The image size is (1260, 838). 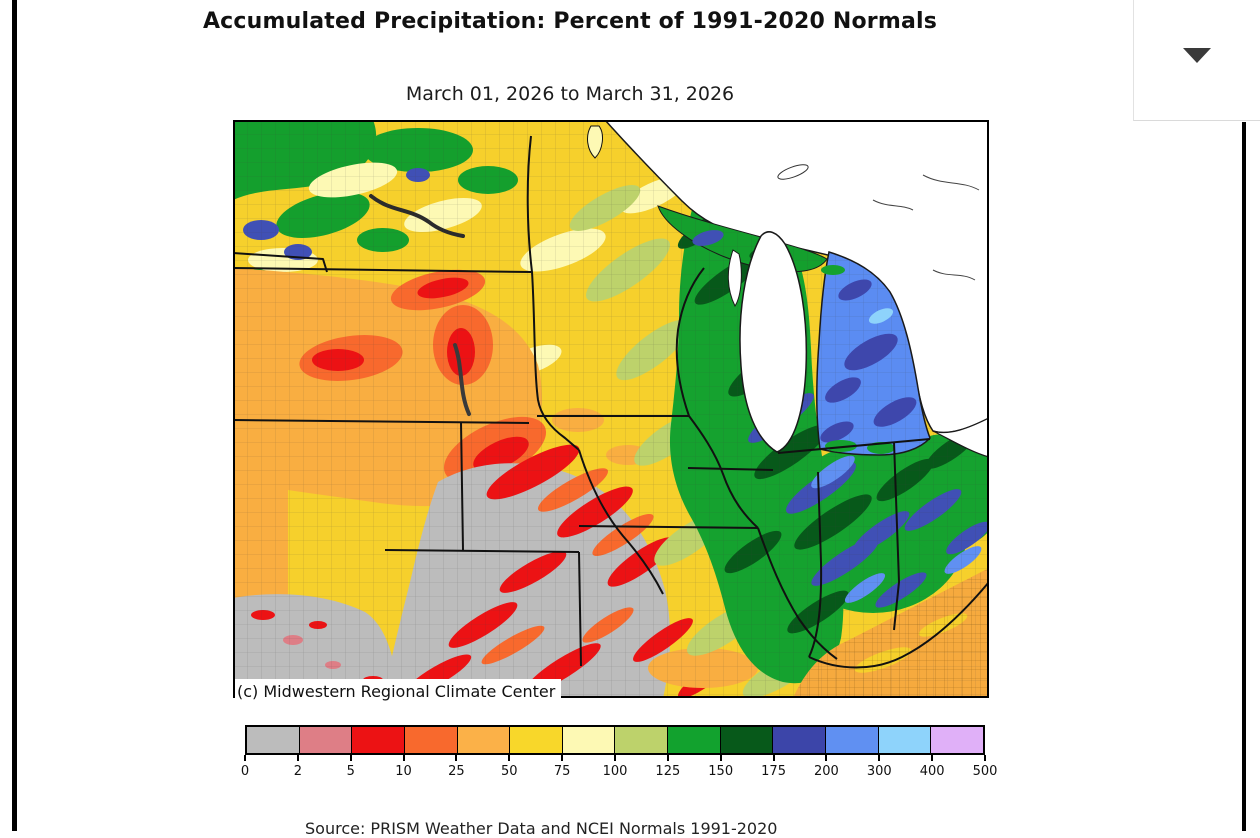 I want to click on legend-tick-label: 2, so click(x=297, y=771).